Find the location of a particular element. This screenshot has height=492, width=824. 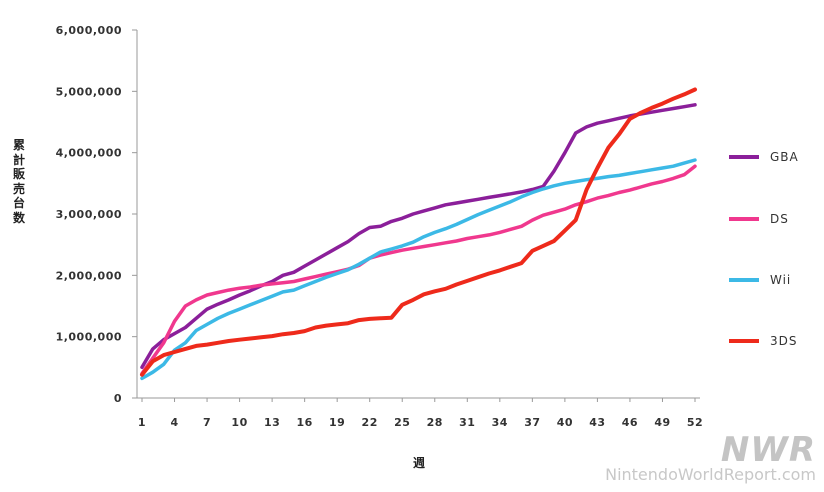

x-tick-label: 1 is located at coordinates (142, 422).